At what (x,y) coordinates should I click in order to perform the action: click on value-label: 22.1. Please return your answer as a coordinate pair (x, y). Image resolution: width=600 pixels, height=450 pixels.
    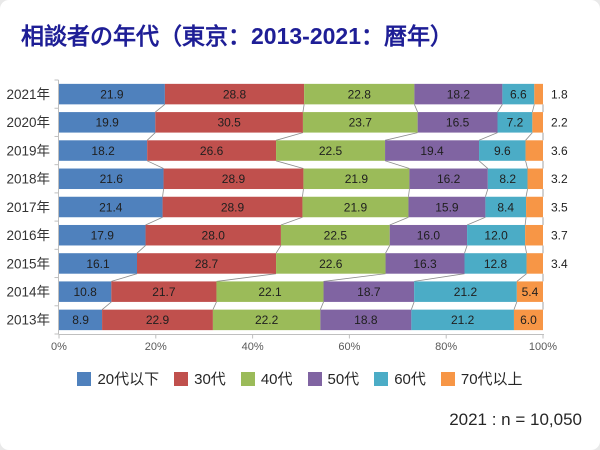
    Looking at the image, I should click on (270, 292).